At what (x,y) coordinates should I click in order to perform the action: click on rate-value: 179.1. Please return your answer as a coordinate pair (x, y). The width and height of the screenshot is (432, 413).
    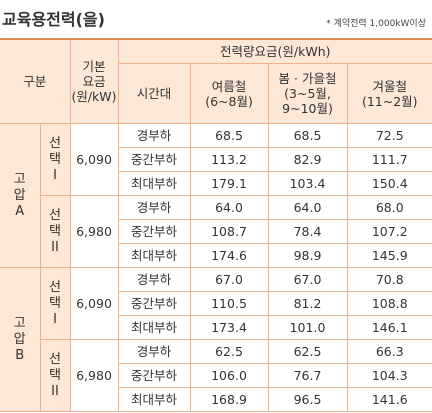
    Looking at the image, I should click on (229, 183).